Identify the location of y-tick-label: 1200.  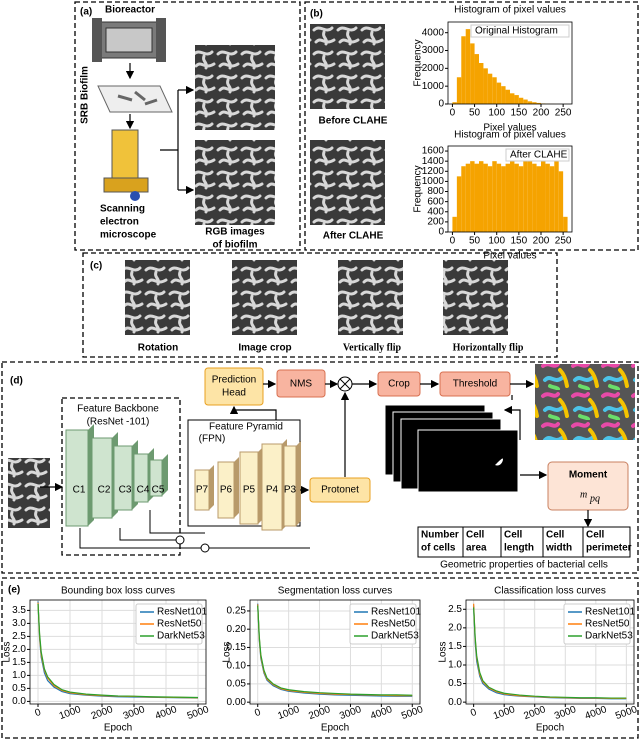
(433, 171).